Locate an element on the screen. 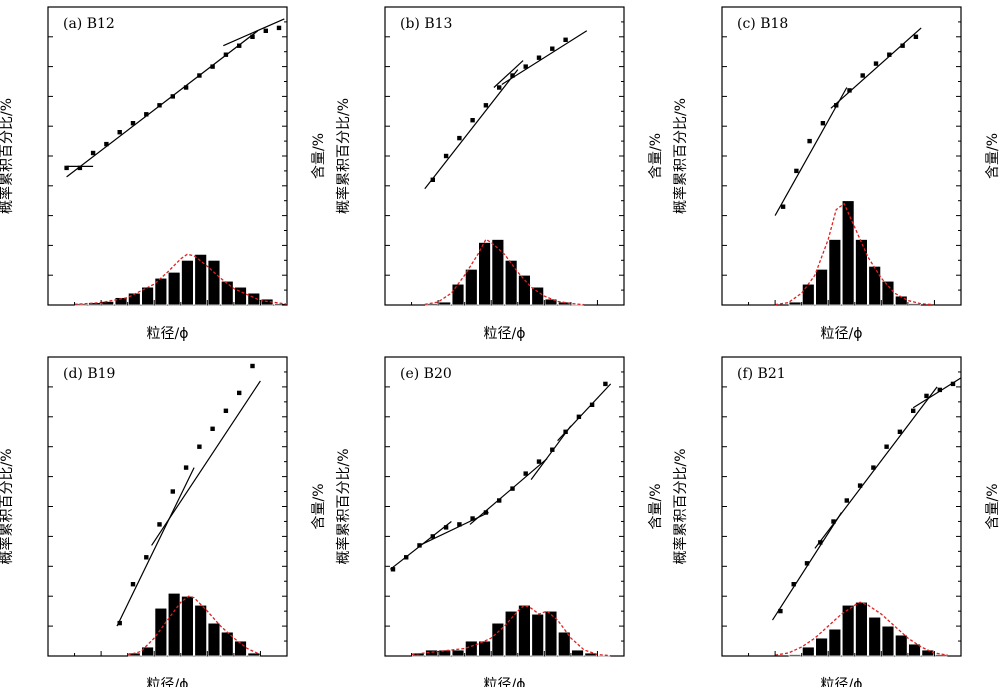 The image size is (1000, 687). panel-title: (f) B21 is located at coordinates (761, 374).